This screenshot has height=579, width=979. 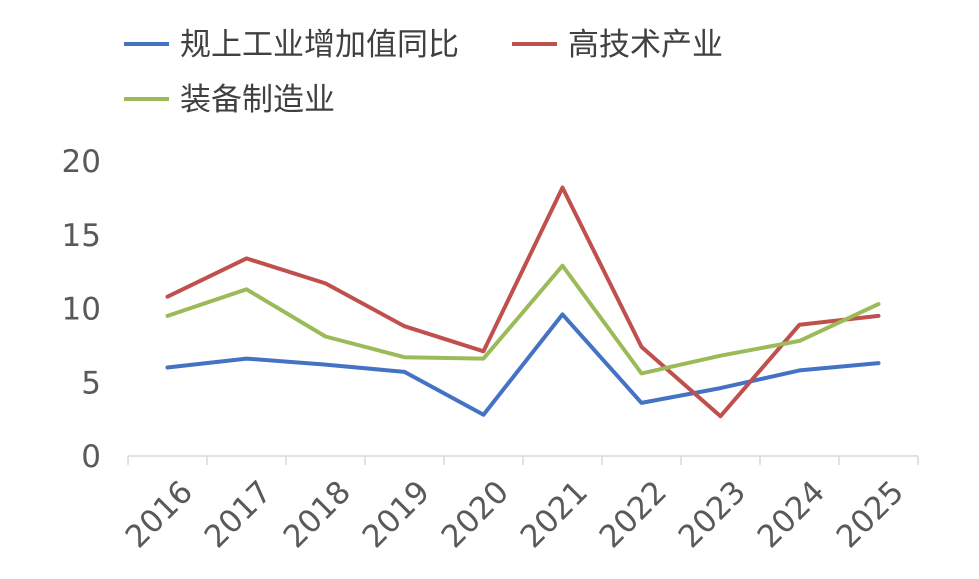 I want to click on x-tick-label: 2019, so click(x=396, y=514).